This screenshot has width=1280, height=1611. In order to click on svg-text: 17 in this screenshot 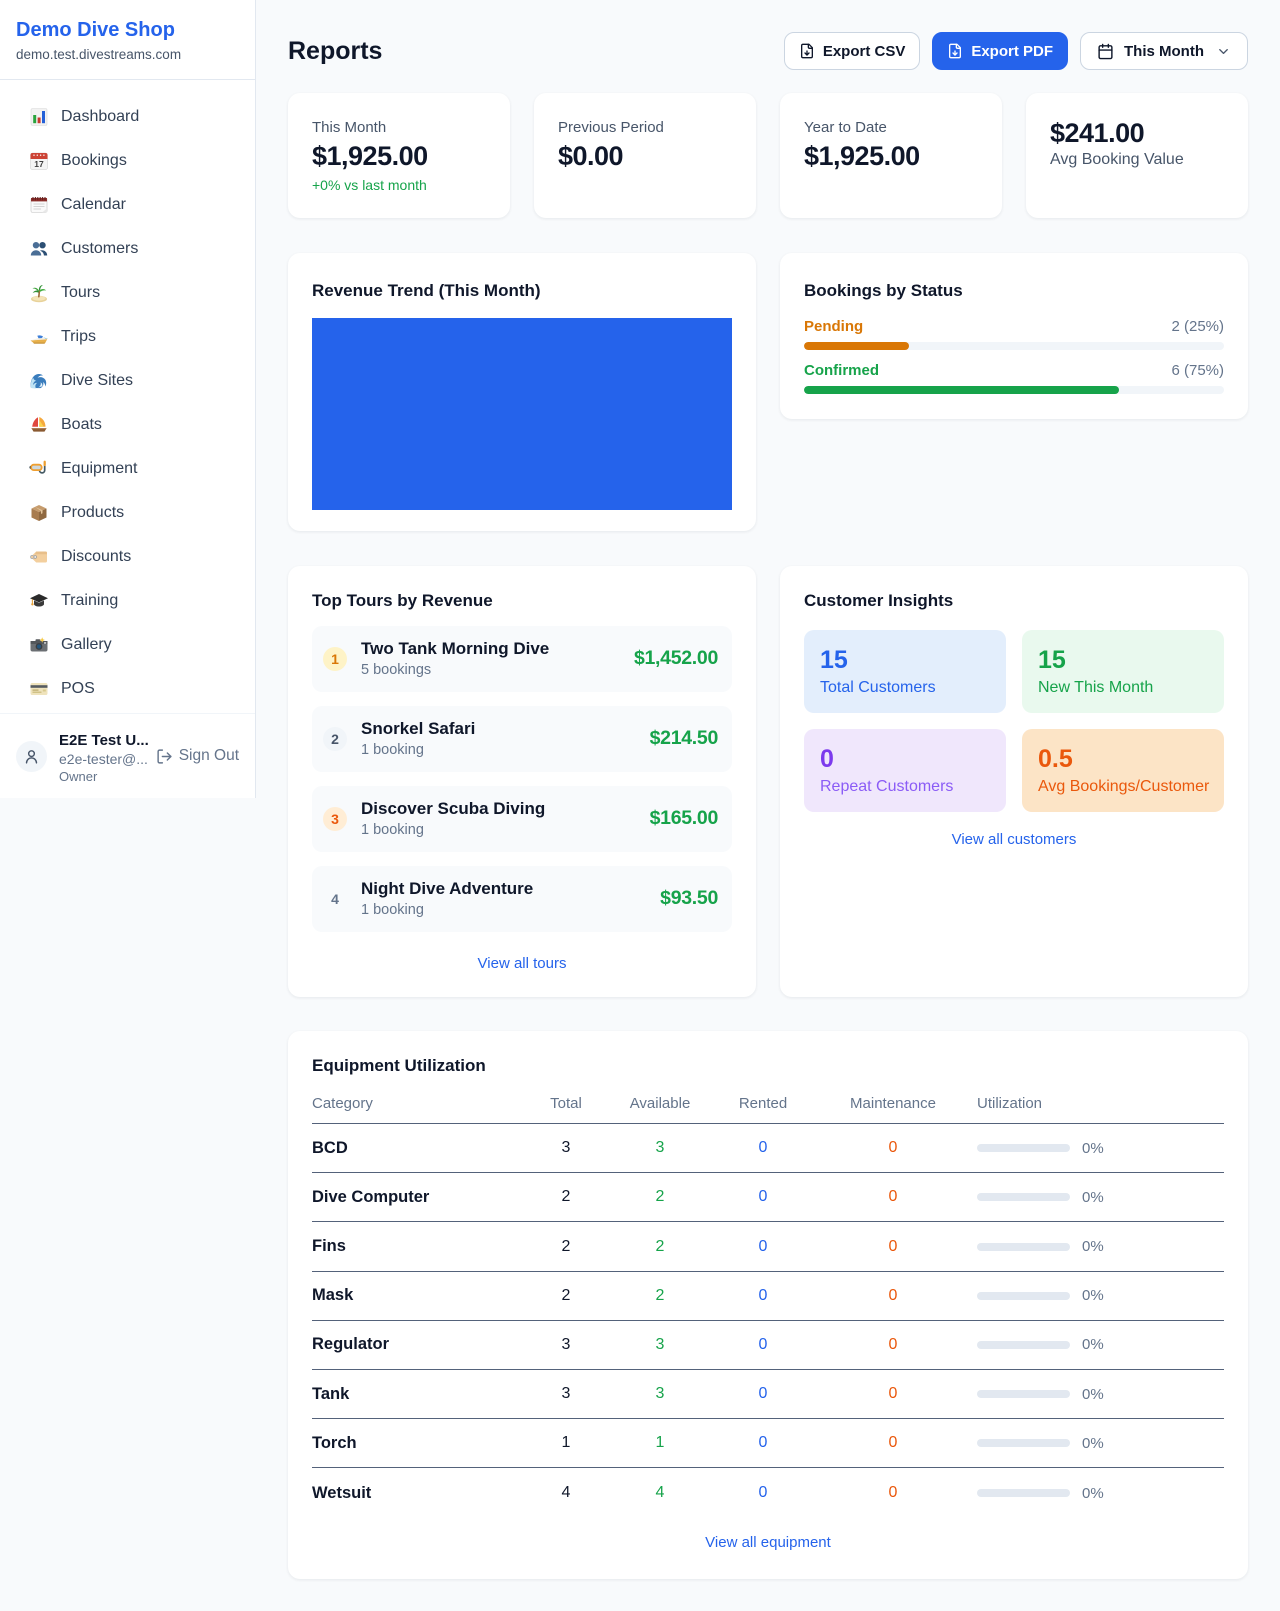, I will do `click(39, 164)`.